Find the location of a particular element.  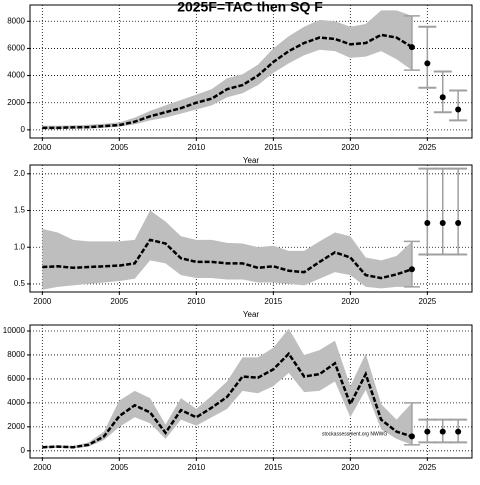

chart-title: 2025F=TAC then SQ F is located at coordinates (250, 7).